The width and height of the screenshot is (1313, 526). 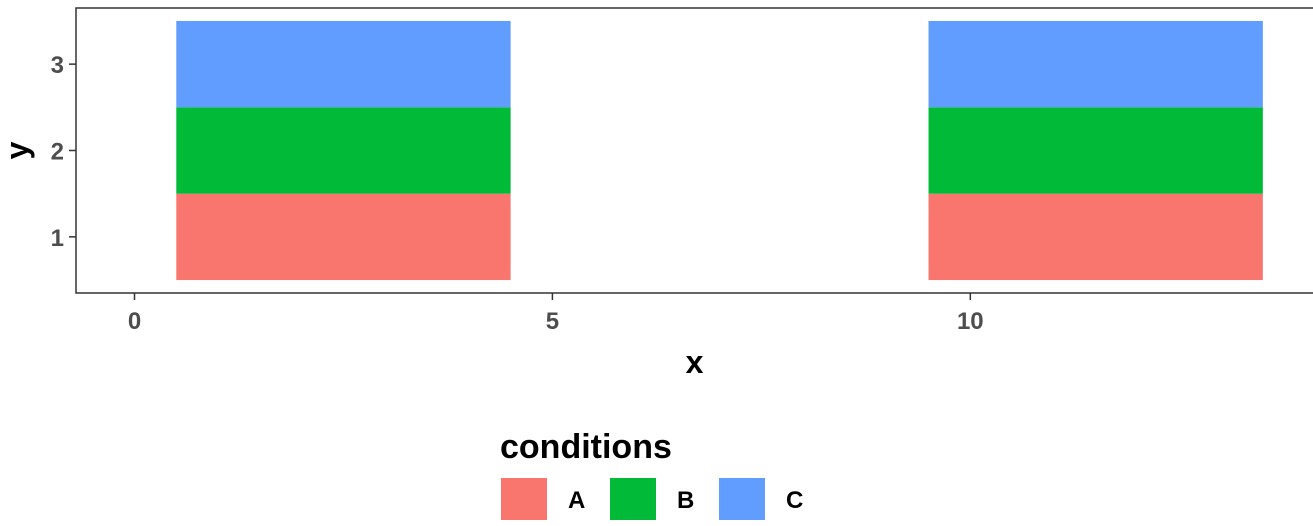 I want to click on x-axis: 0 5 10, so click(x=556, y=314).